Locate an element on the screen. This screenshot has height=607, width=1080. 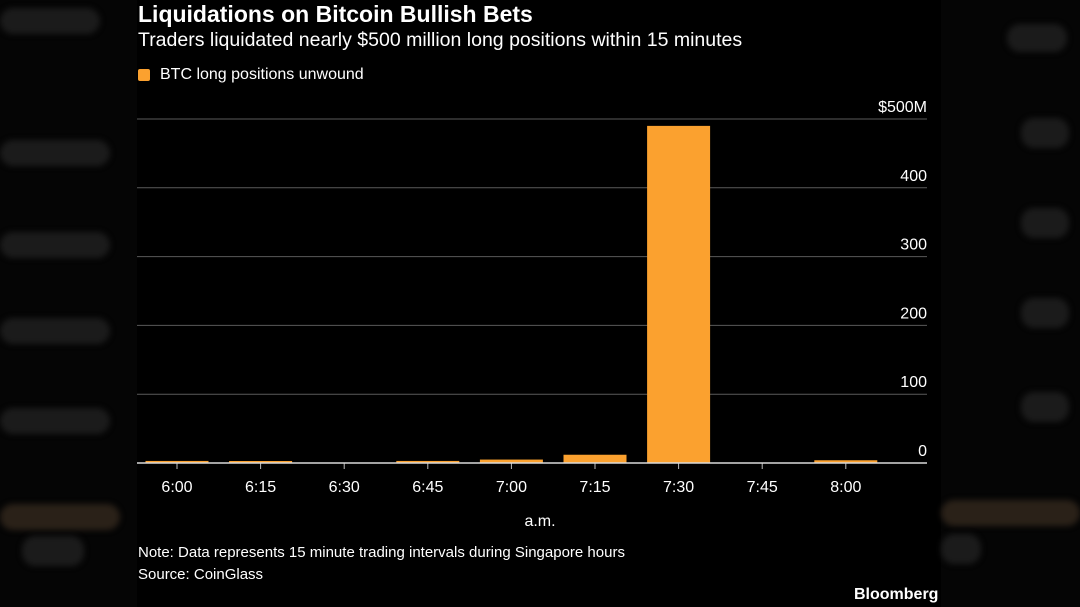
x-tick-label: 7:00 is located at coordinates (511, 487).